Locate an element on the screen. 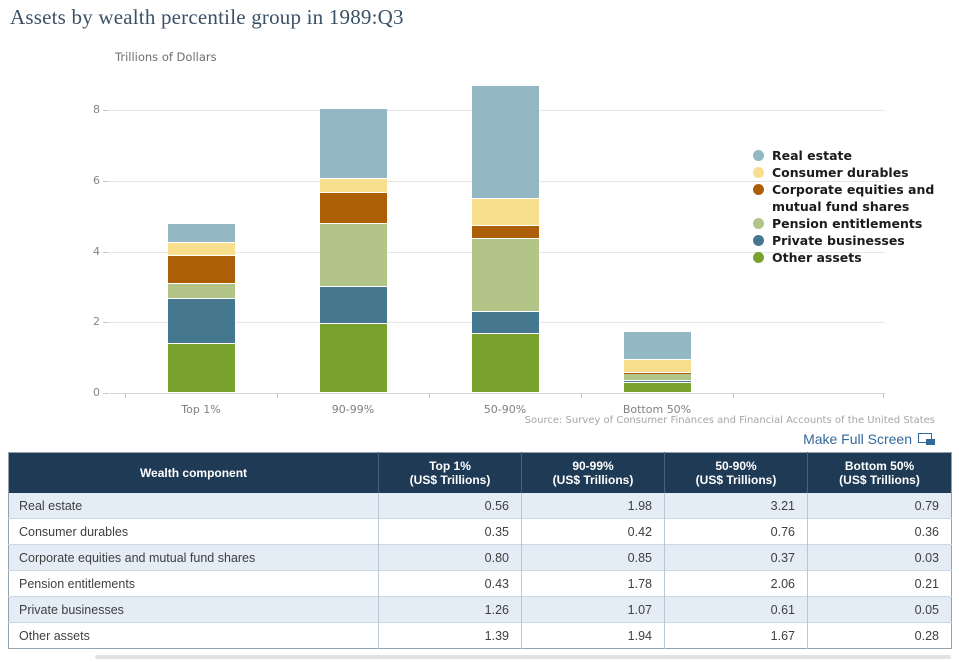  grid-line is located at coordinates (497, 393).